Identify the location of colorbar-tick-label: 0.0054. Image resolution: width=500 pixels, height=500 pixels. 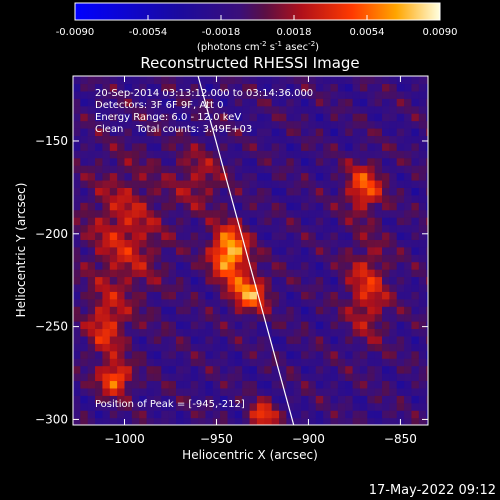
(367, 32).